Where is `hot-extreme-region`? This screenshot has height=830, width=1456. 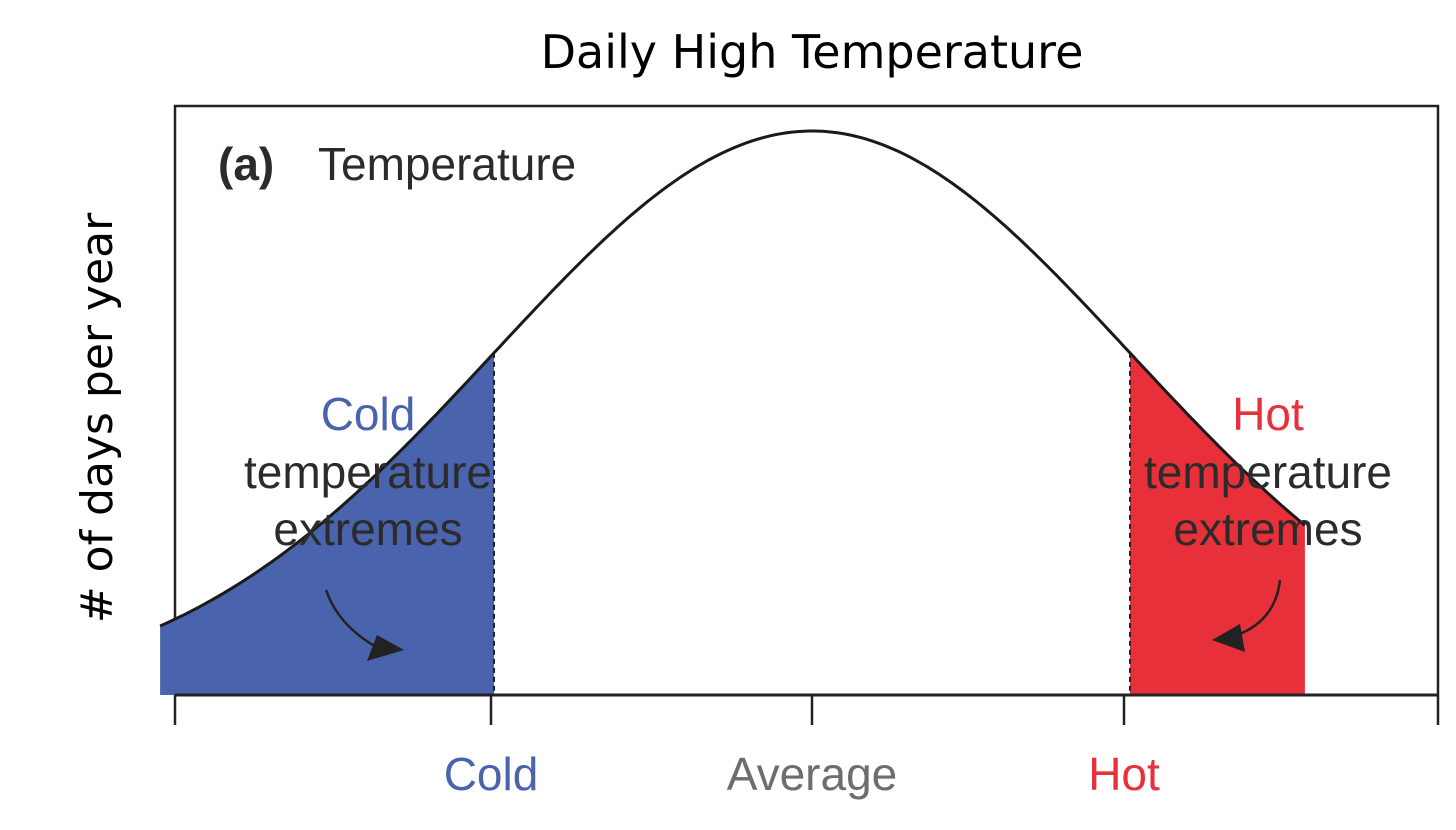
hot-extreme-region is located at coordinates (1217, 523).